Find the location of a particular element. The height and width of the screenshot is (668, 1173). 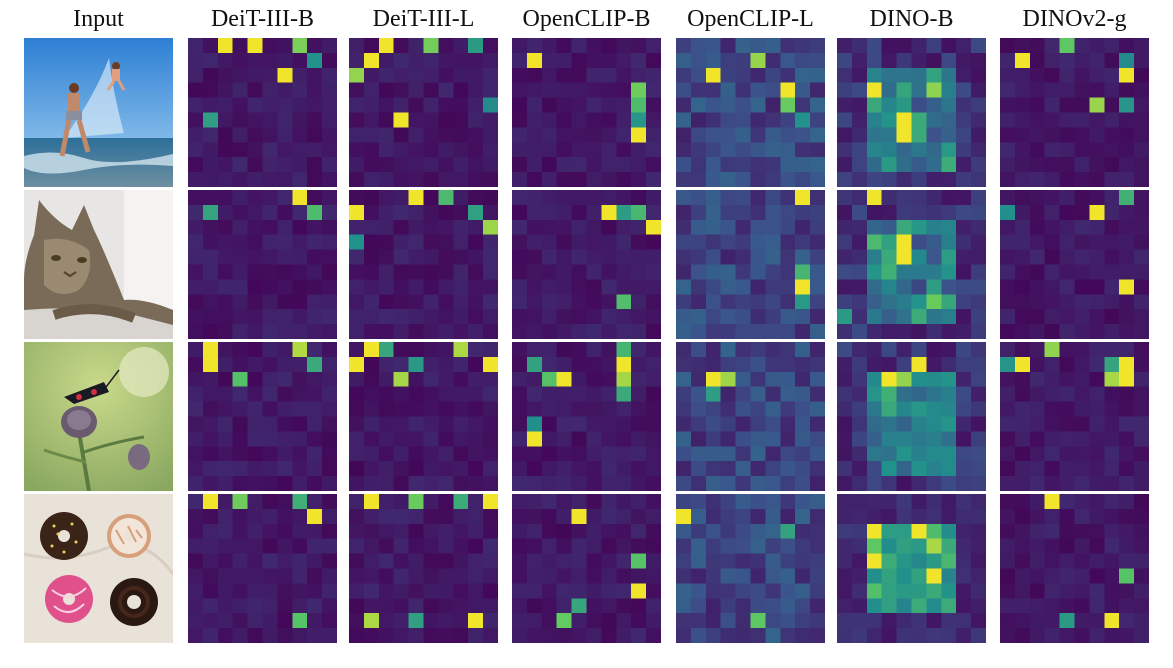

donut-photo is located at coordinates (98, 568).